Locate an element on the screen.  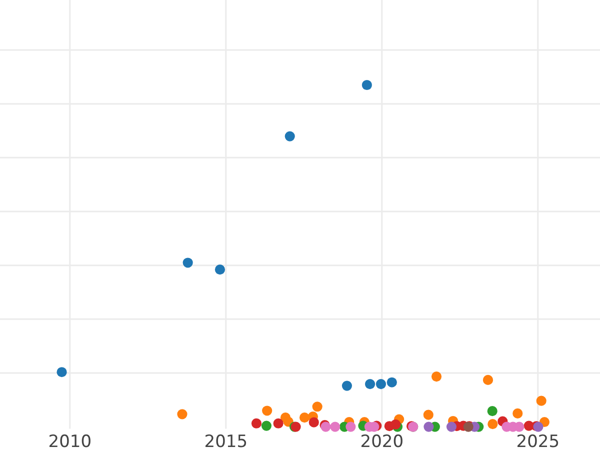
x-tick-label: 2025 is located at coordinates (538, 441).